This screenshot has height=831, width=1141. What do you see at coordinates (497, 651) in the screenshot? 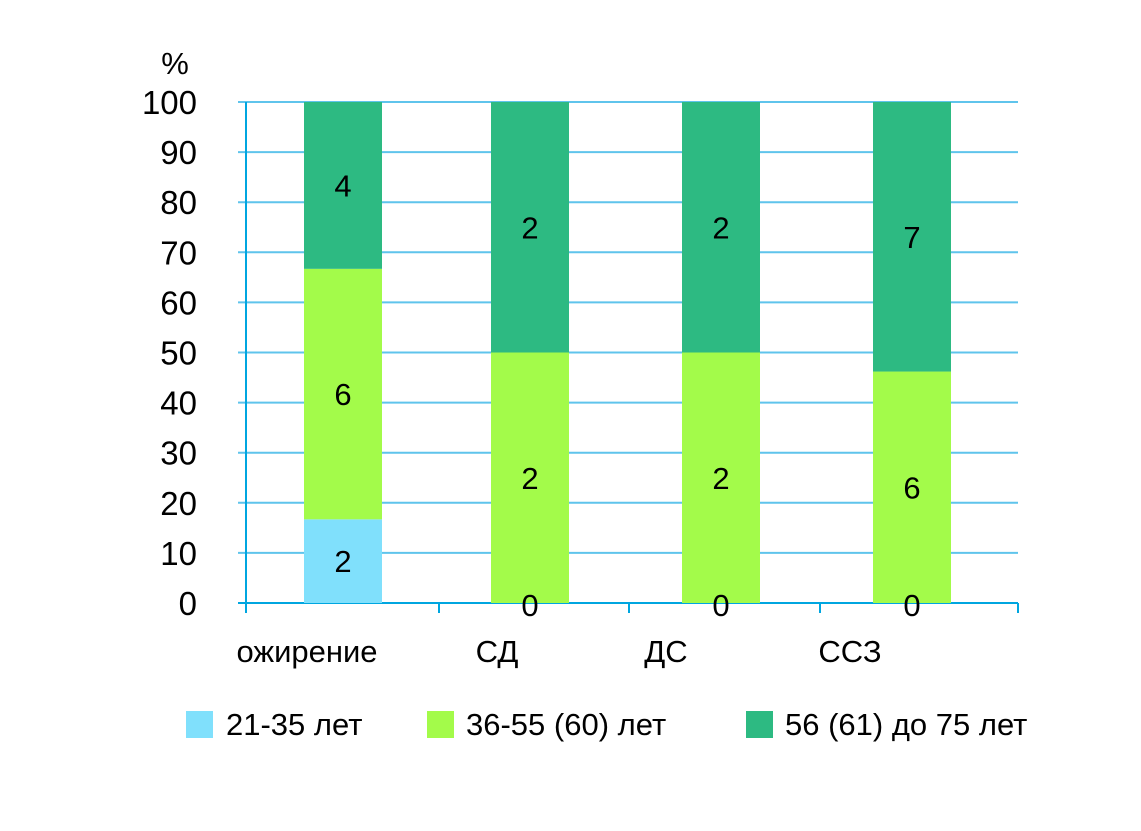
I see `x-category-label: СД` at bounding box center [497, 651].